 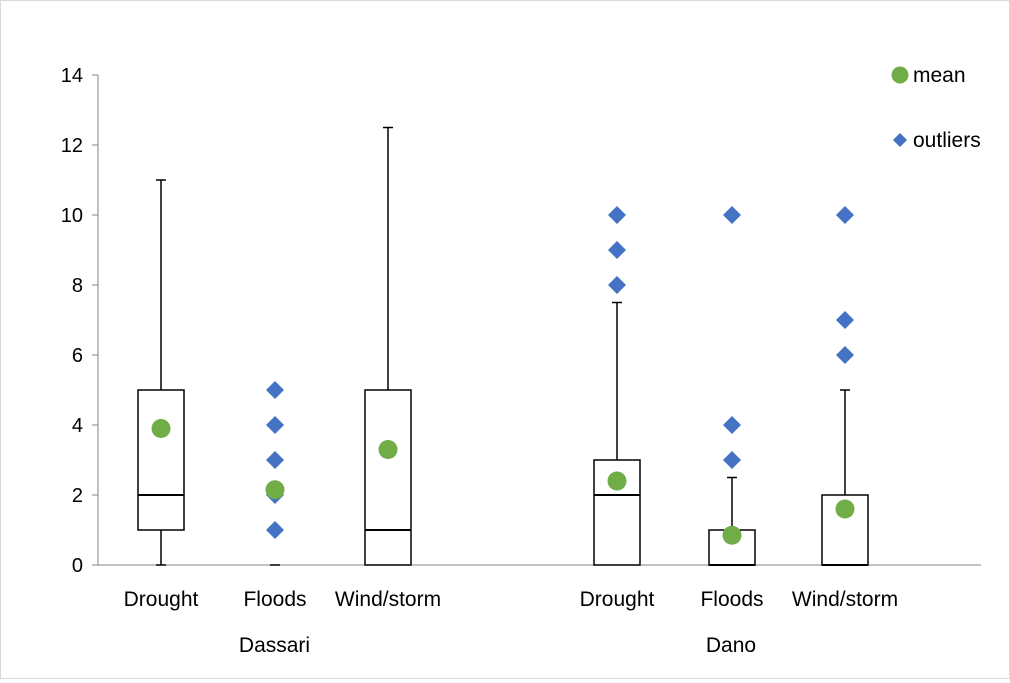 What do you see at coordinates (731, 645) in the screenshot?
I see `group-label: Dano` at bounding box center [731, 645].